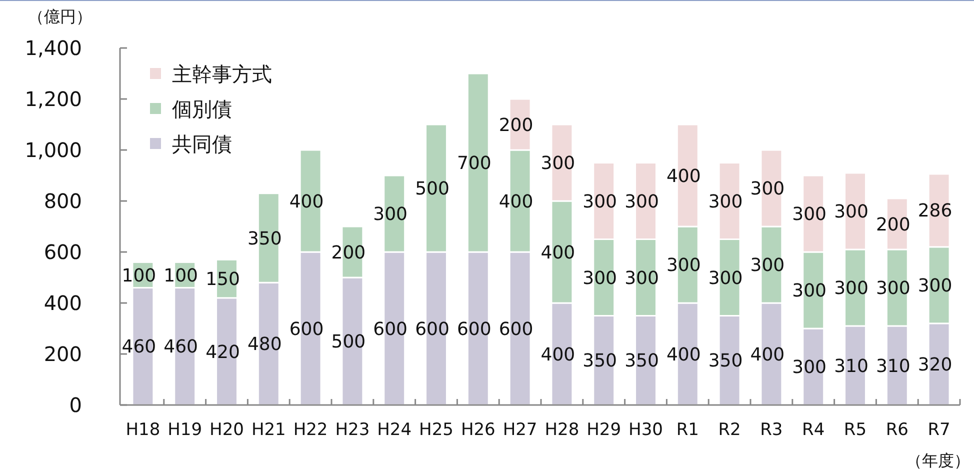  I want to click on x-tick-label: H29, so click(604, 430).